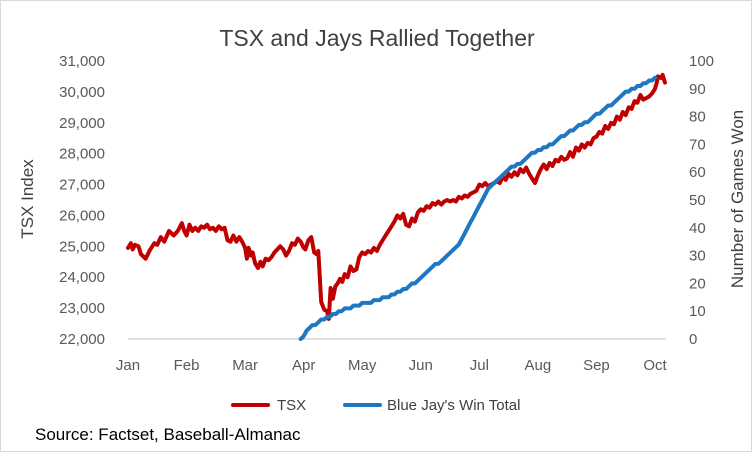  What do you see at coordinates (362, 365) in the screenshot?
I see `x-tick-label: May` at bounding box center [362, 365].